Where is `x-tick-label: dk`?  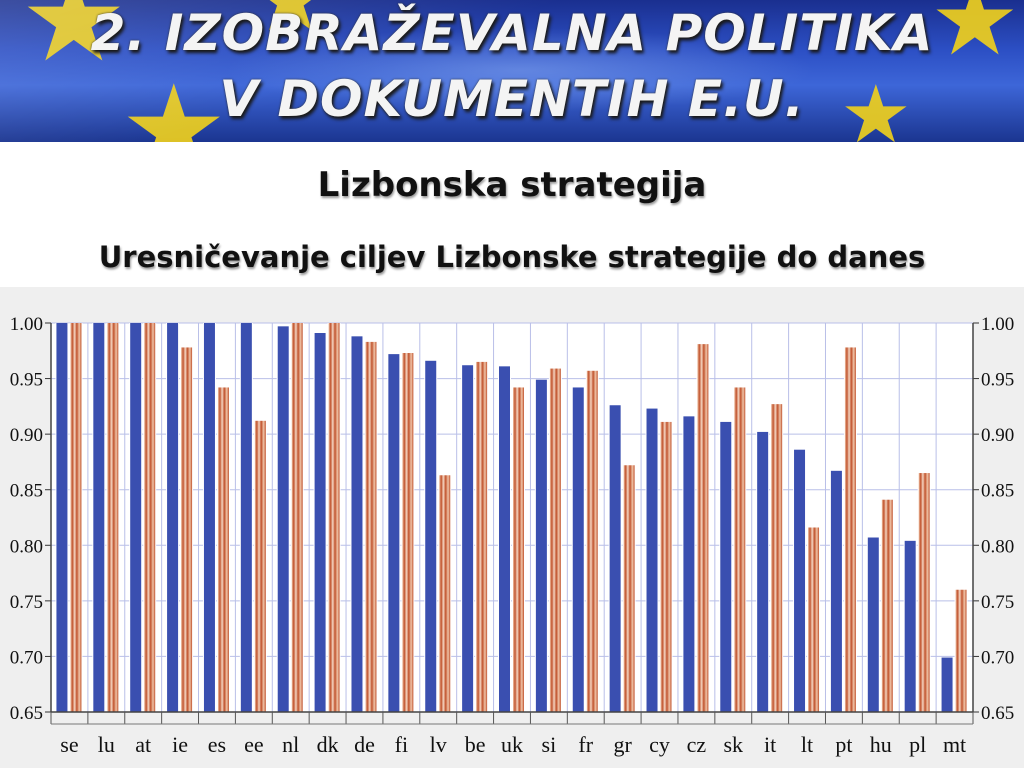
x-tick-label: dk is located at coordinates (328, 744).